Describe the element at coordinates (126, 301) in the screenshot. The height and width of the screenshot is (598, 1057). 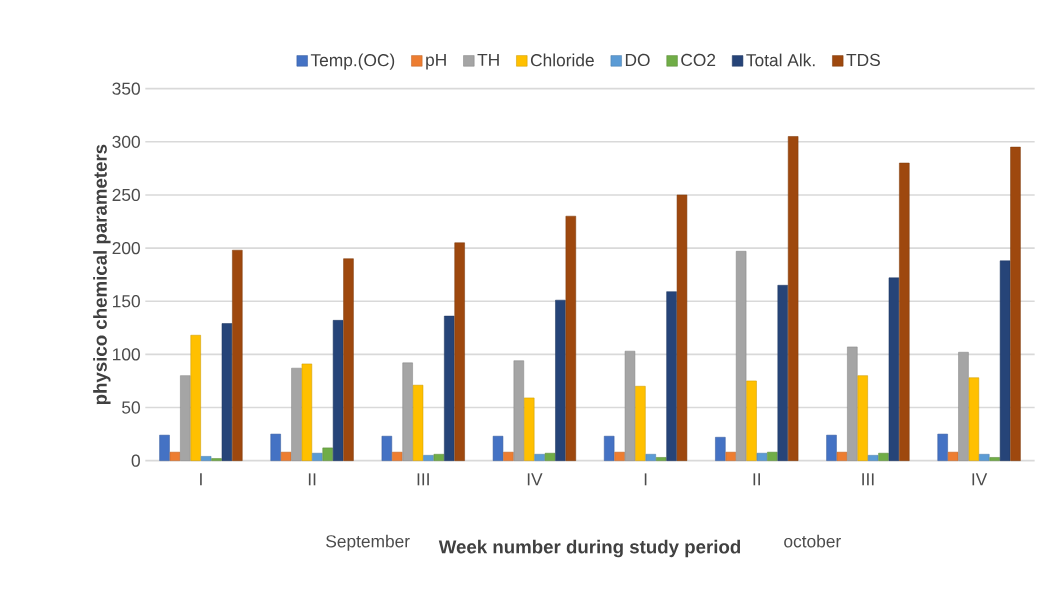
I see `y-tick-label: 150` at that location.